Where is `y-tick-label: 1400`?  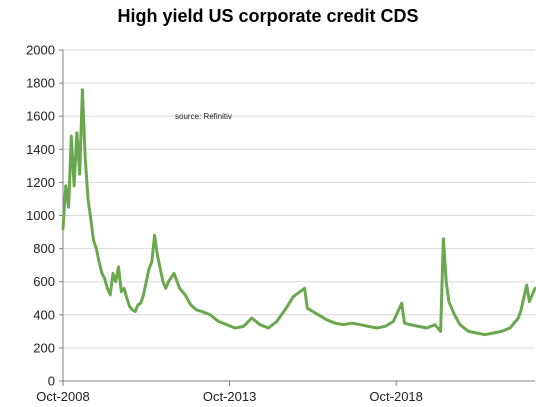 y-tick-label: 1400 is located at coordinates (40, 149).